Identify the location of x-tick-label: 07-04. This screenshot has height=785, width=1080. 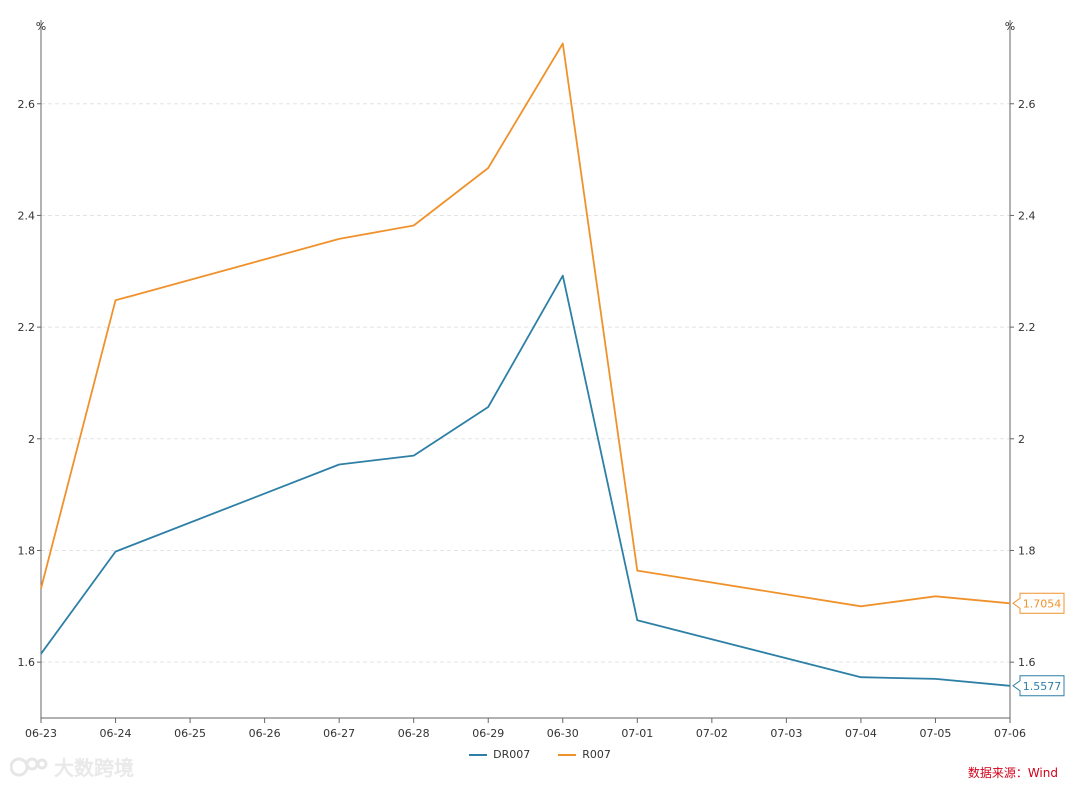
(861, 733).